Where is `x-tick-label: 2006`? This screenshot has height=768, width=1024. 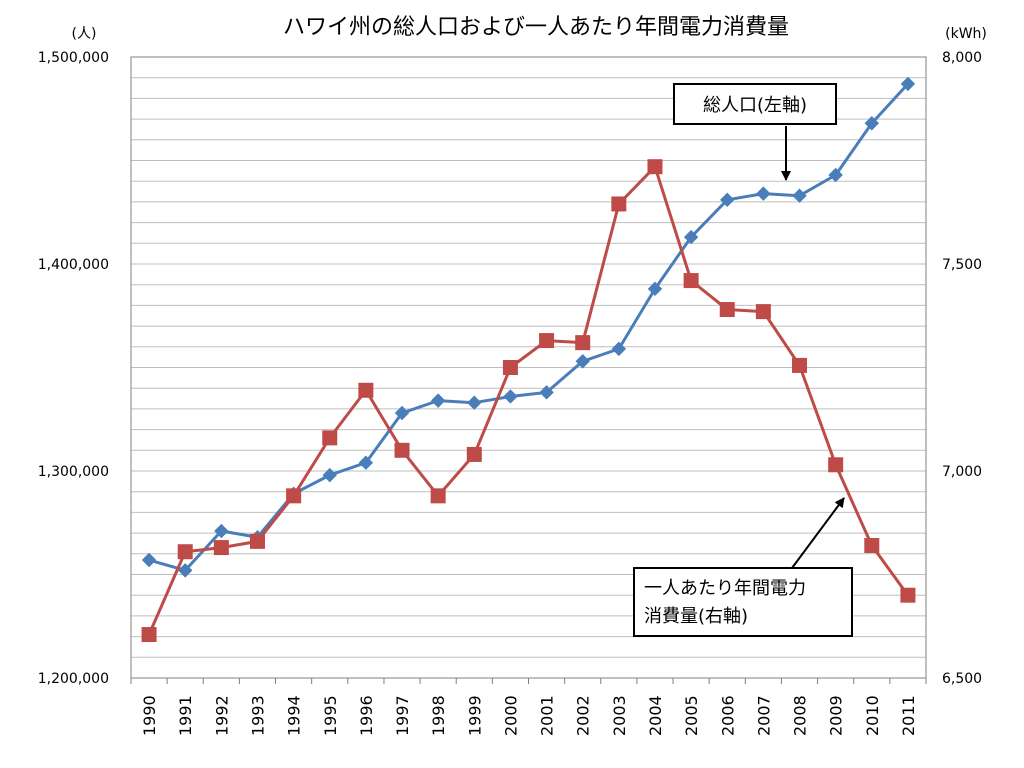 x-tick-label: 2006 is located at coordinates (727, 715).